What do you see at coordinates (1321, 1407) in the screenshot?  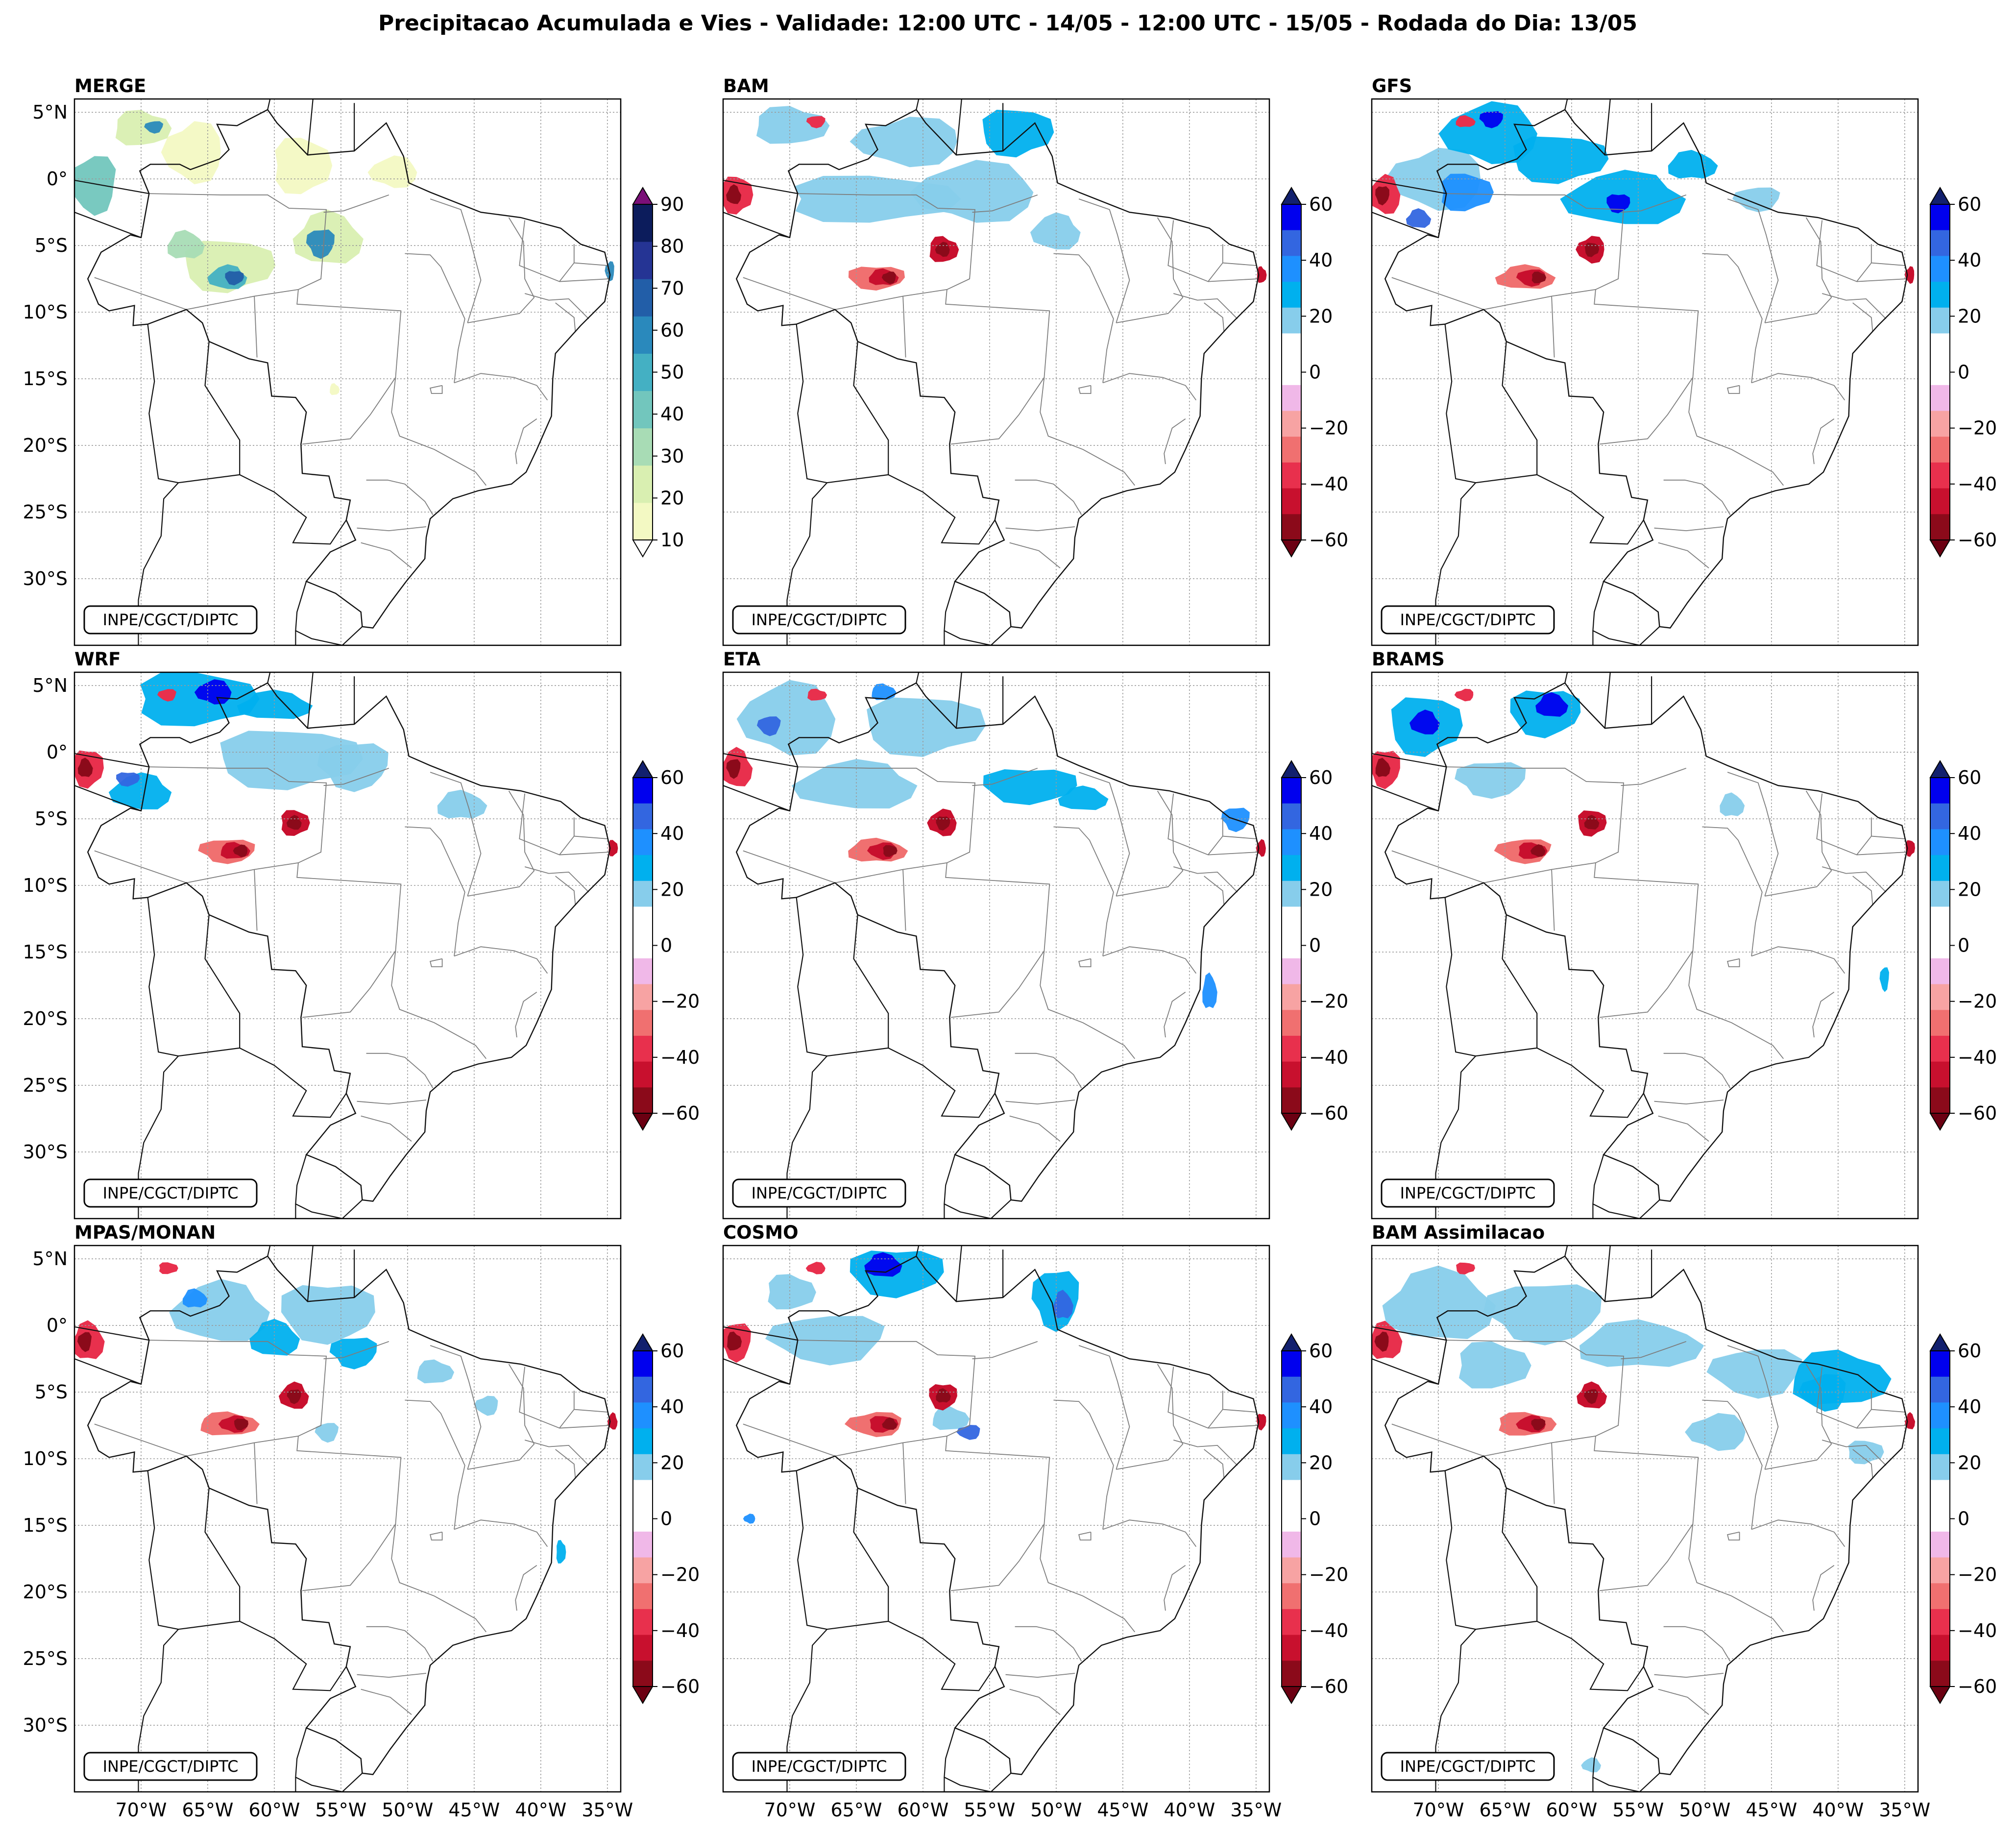 I see `colorbar-tick-label: 40` at bounding box center [1321, 1407].